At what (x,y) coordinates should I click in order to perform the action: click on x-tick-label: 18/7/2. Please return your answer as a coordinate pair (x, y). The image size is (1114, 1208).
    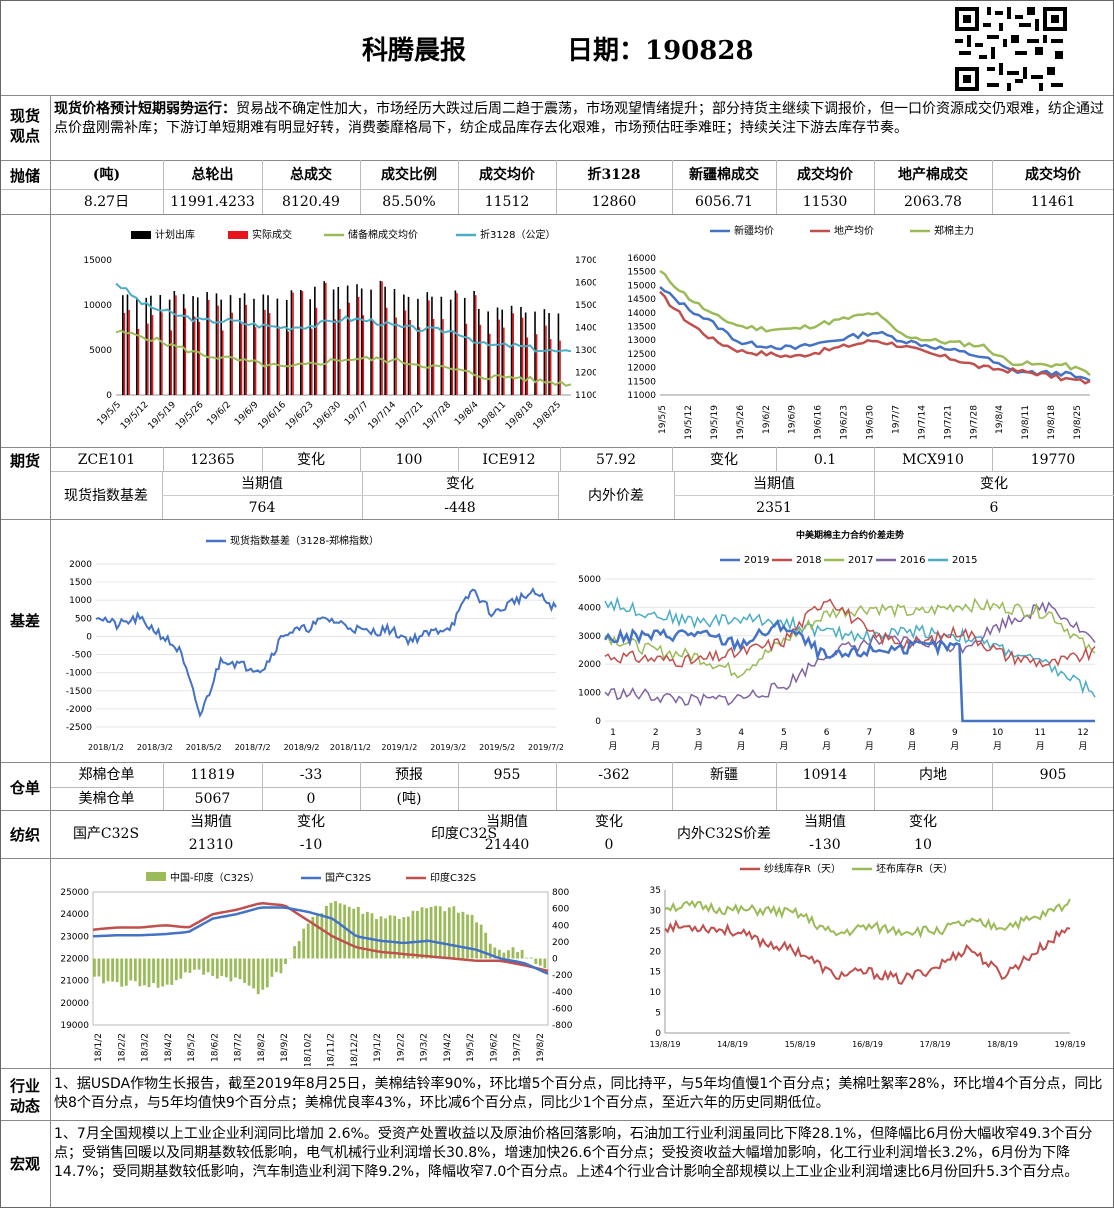
    Looking at the image, I should click on (239, 1047).